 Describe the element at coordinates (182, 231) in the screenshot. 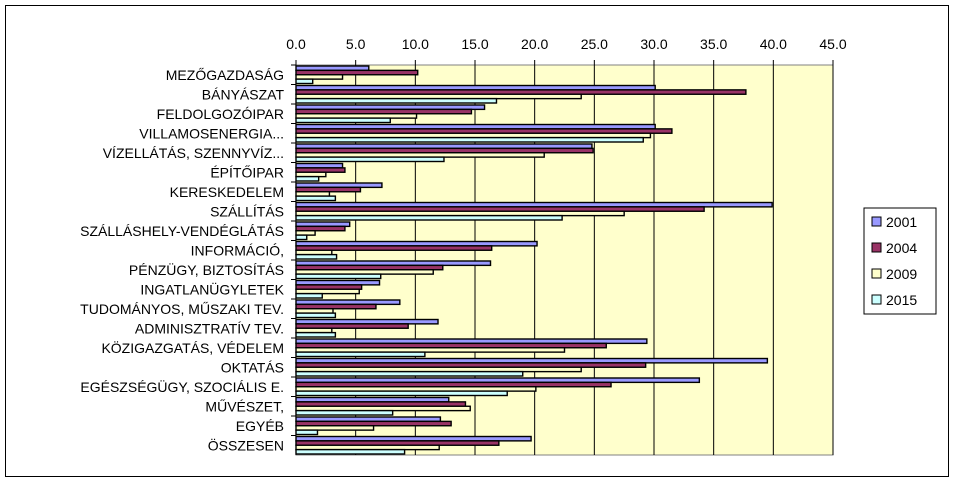

I see `category-label: SZÁLLÁSHELY-VENDÉGLÁTÁS` at that location.